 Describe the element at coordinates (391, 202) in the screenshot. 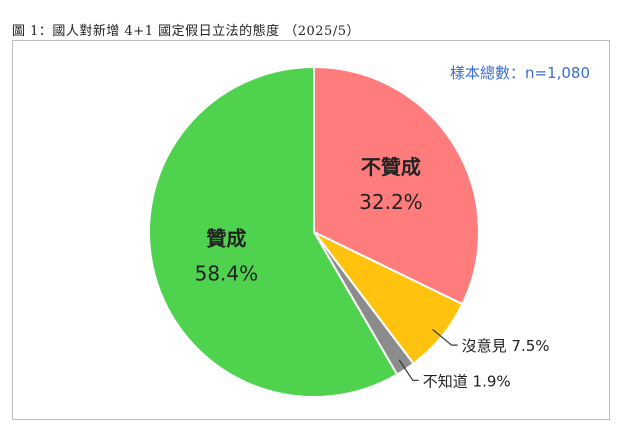

I see `slice-value-0: 32.2%` at that location.